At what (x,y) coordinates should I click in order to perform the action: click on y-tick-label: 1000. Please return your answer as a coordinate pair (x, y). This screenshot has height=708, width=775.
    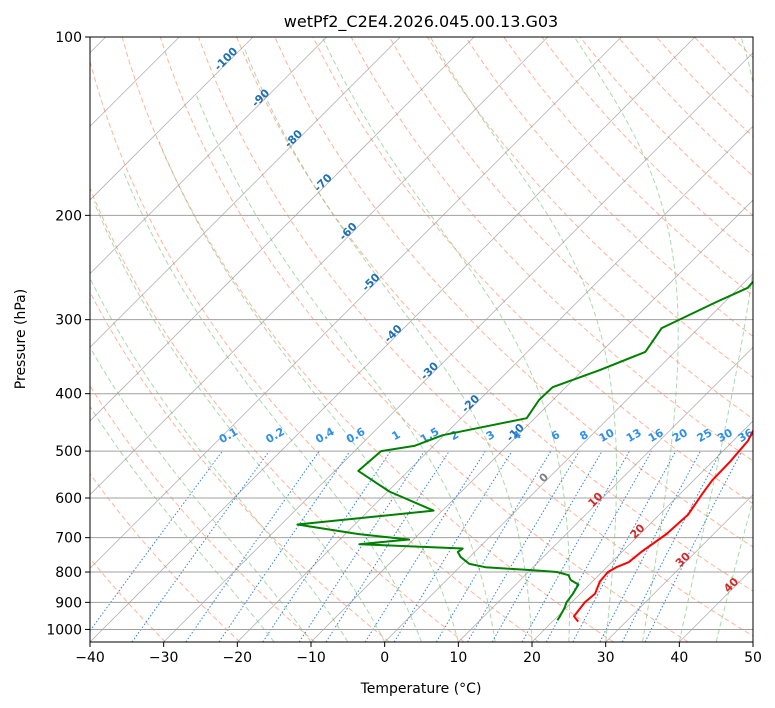
    Looking at the image, I should click on (64, 630).